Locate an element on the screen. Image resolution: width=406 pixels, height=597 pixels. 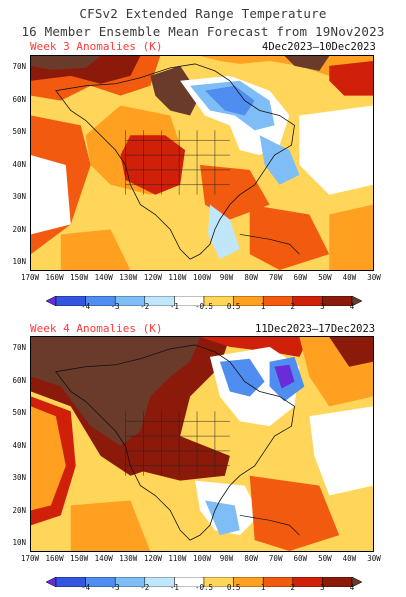
week4-dates: 11Dec2023—17Dec2023 is located at coordinates (315, 329).